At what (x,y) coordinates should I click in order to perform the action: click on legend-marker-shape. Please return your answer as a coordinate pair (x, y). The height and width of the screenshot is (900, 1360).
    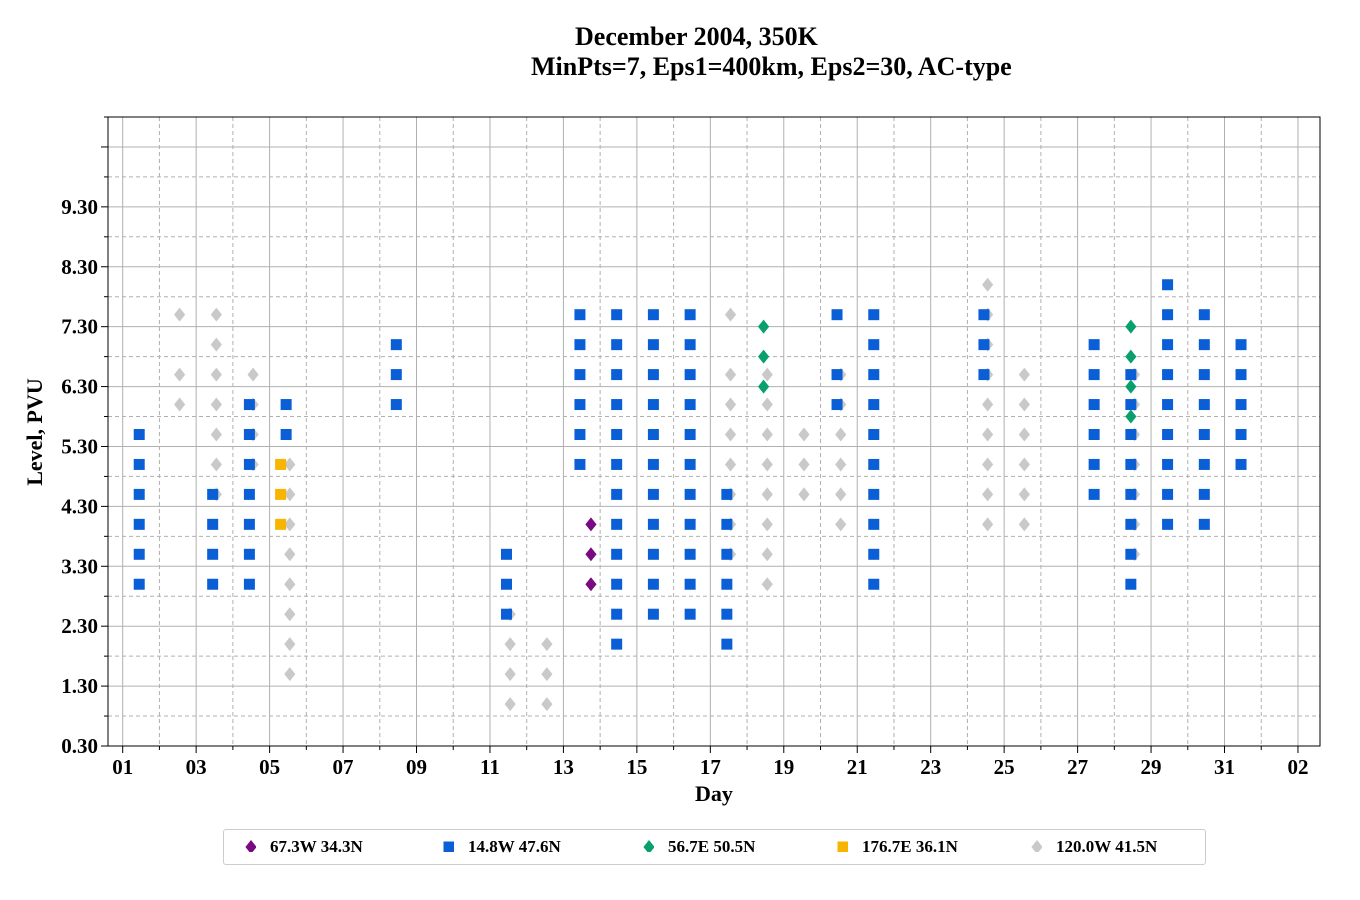
    Looking at the image, I should click on (250, 846).